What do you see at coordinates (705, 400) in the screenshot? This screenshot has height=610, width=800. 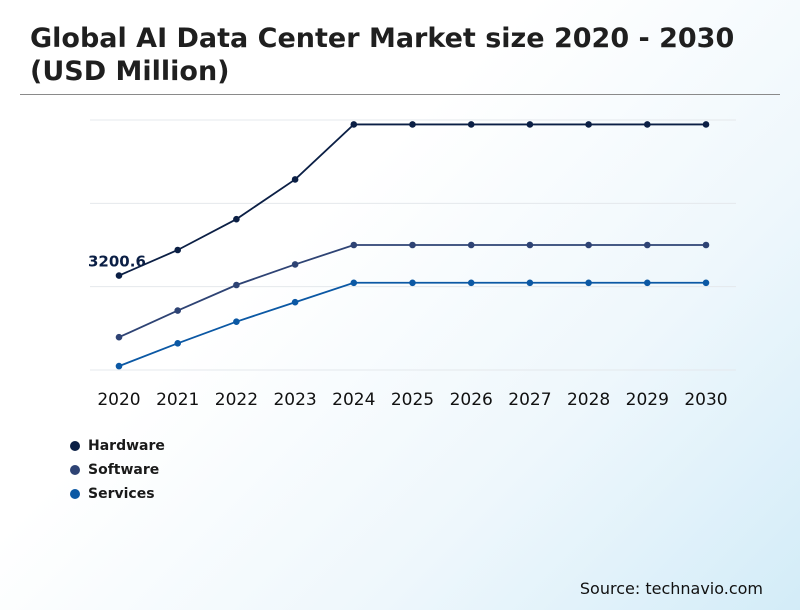 I see `x-tick-label: 2030` at bounding box center [705, 400].